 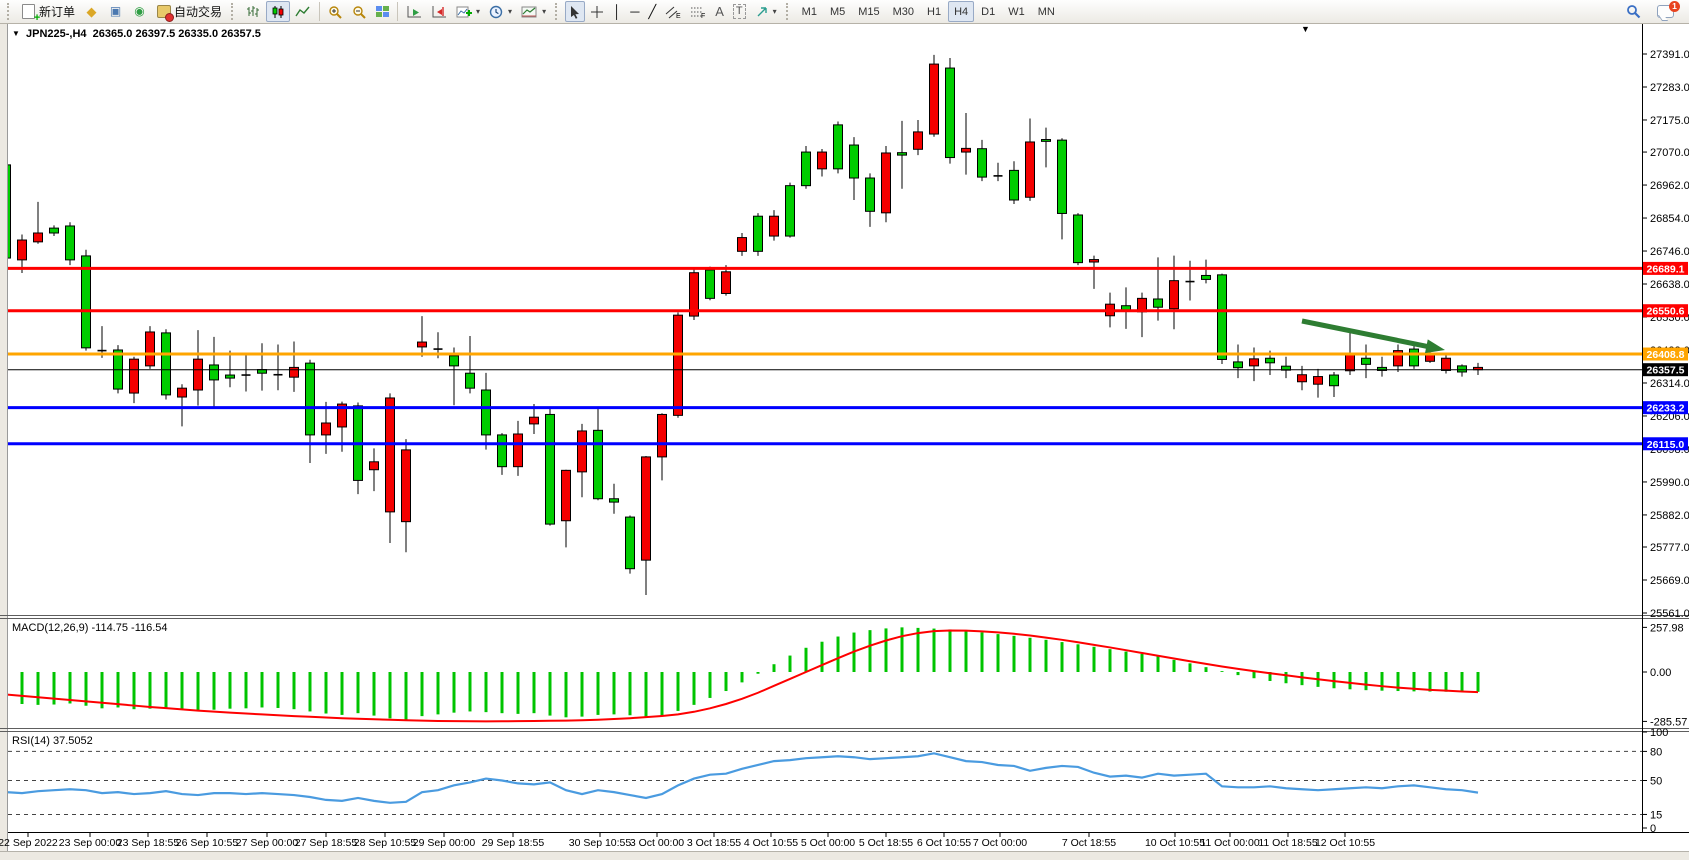 I want to click on search-button, so click(x=1633, y=11).